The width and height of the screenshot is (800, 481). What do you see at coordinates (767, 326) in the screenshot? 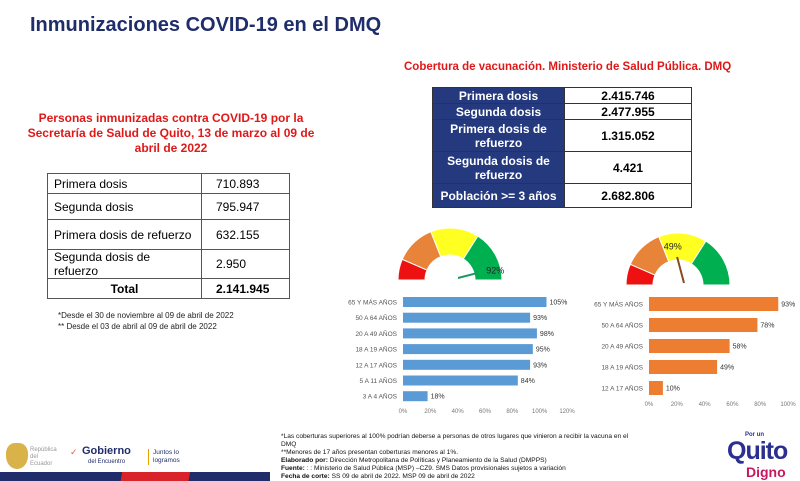
I see `bar-value-label: 78%` at bounding box center [767, 326].